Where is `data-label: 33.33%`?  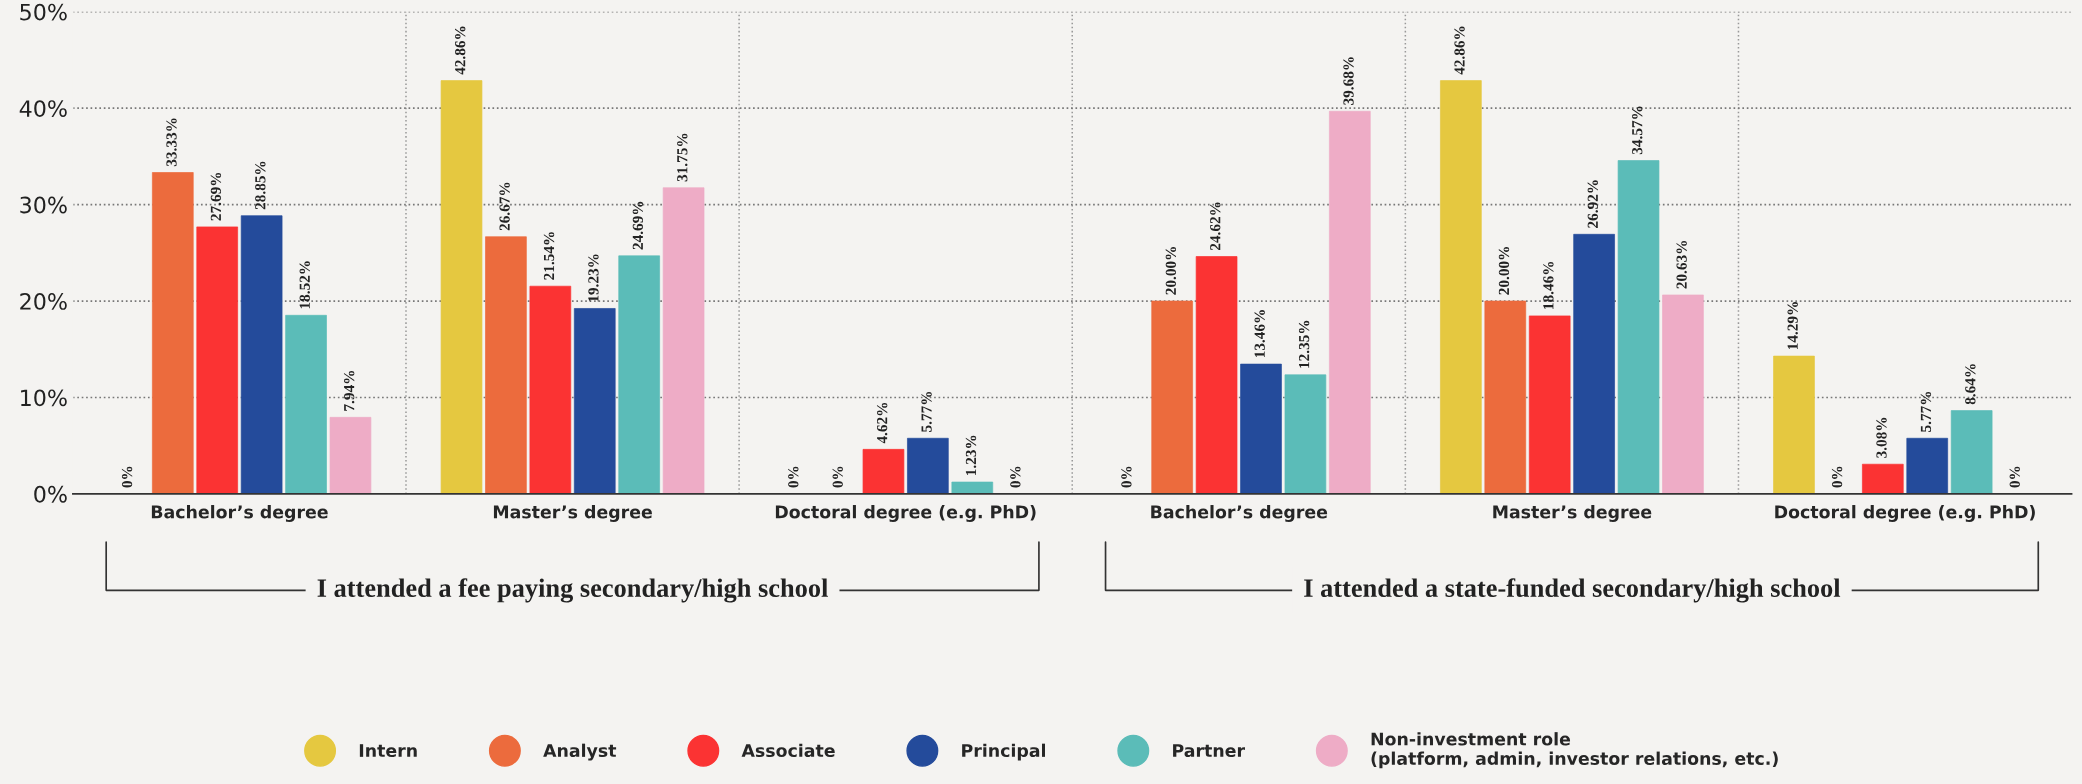
data-label: 33.33% is located at coordinates (171, 142).